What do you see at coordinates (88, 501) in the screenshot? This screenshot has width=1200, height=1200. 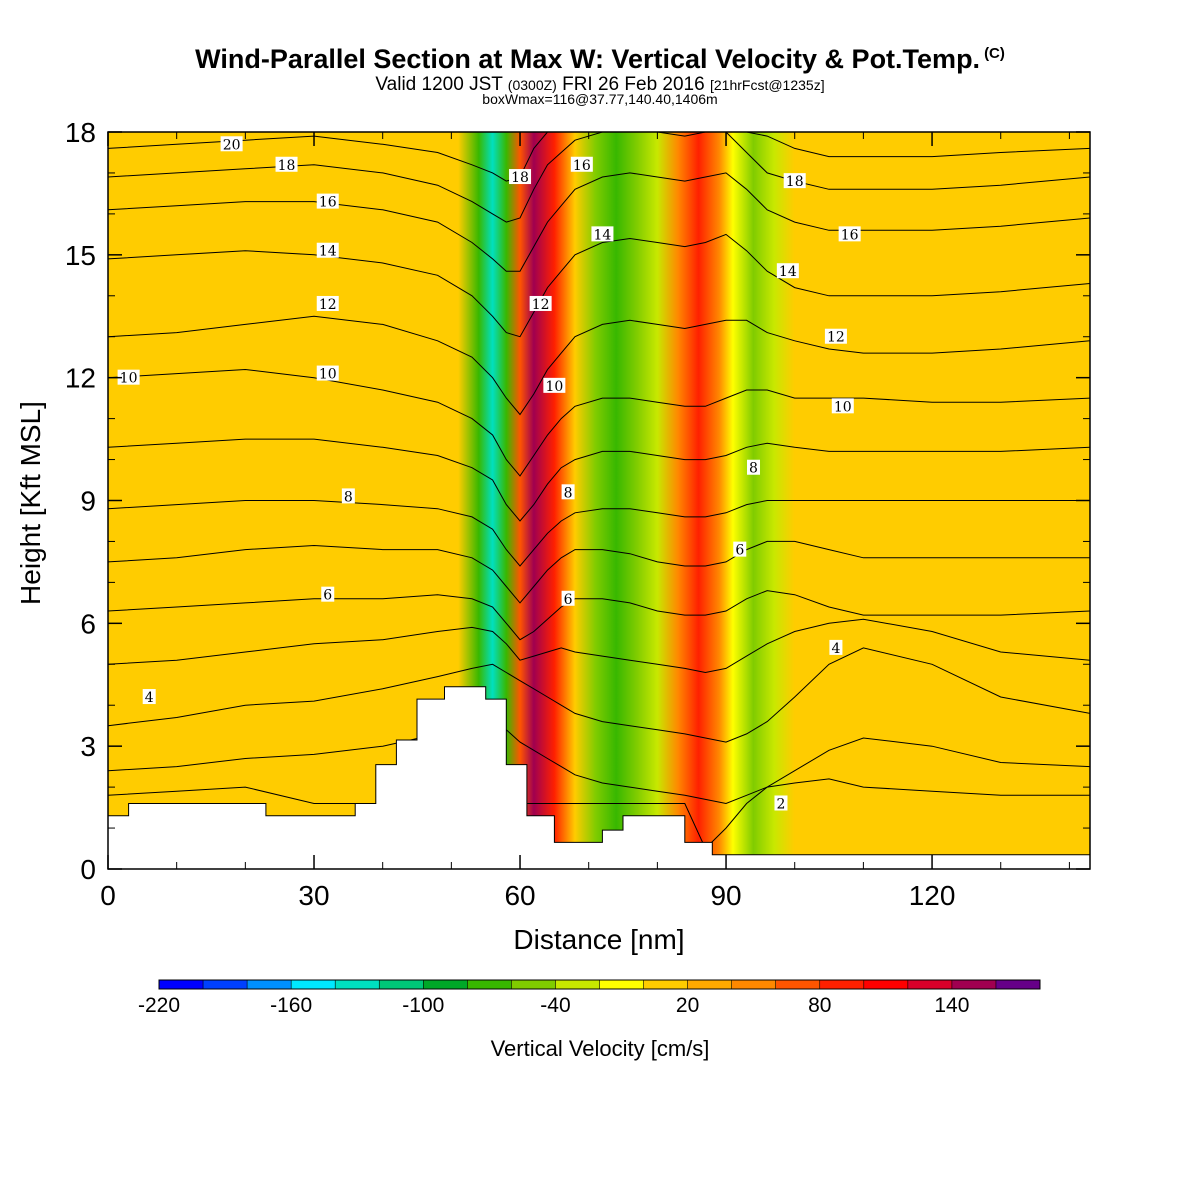 I see `y-tick-label: 9` at bounding box center [88, 501].